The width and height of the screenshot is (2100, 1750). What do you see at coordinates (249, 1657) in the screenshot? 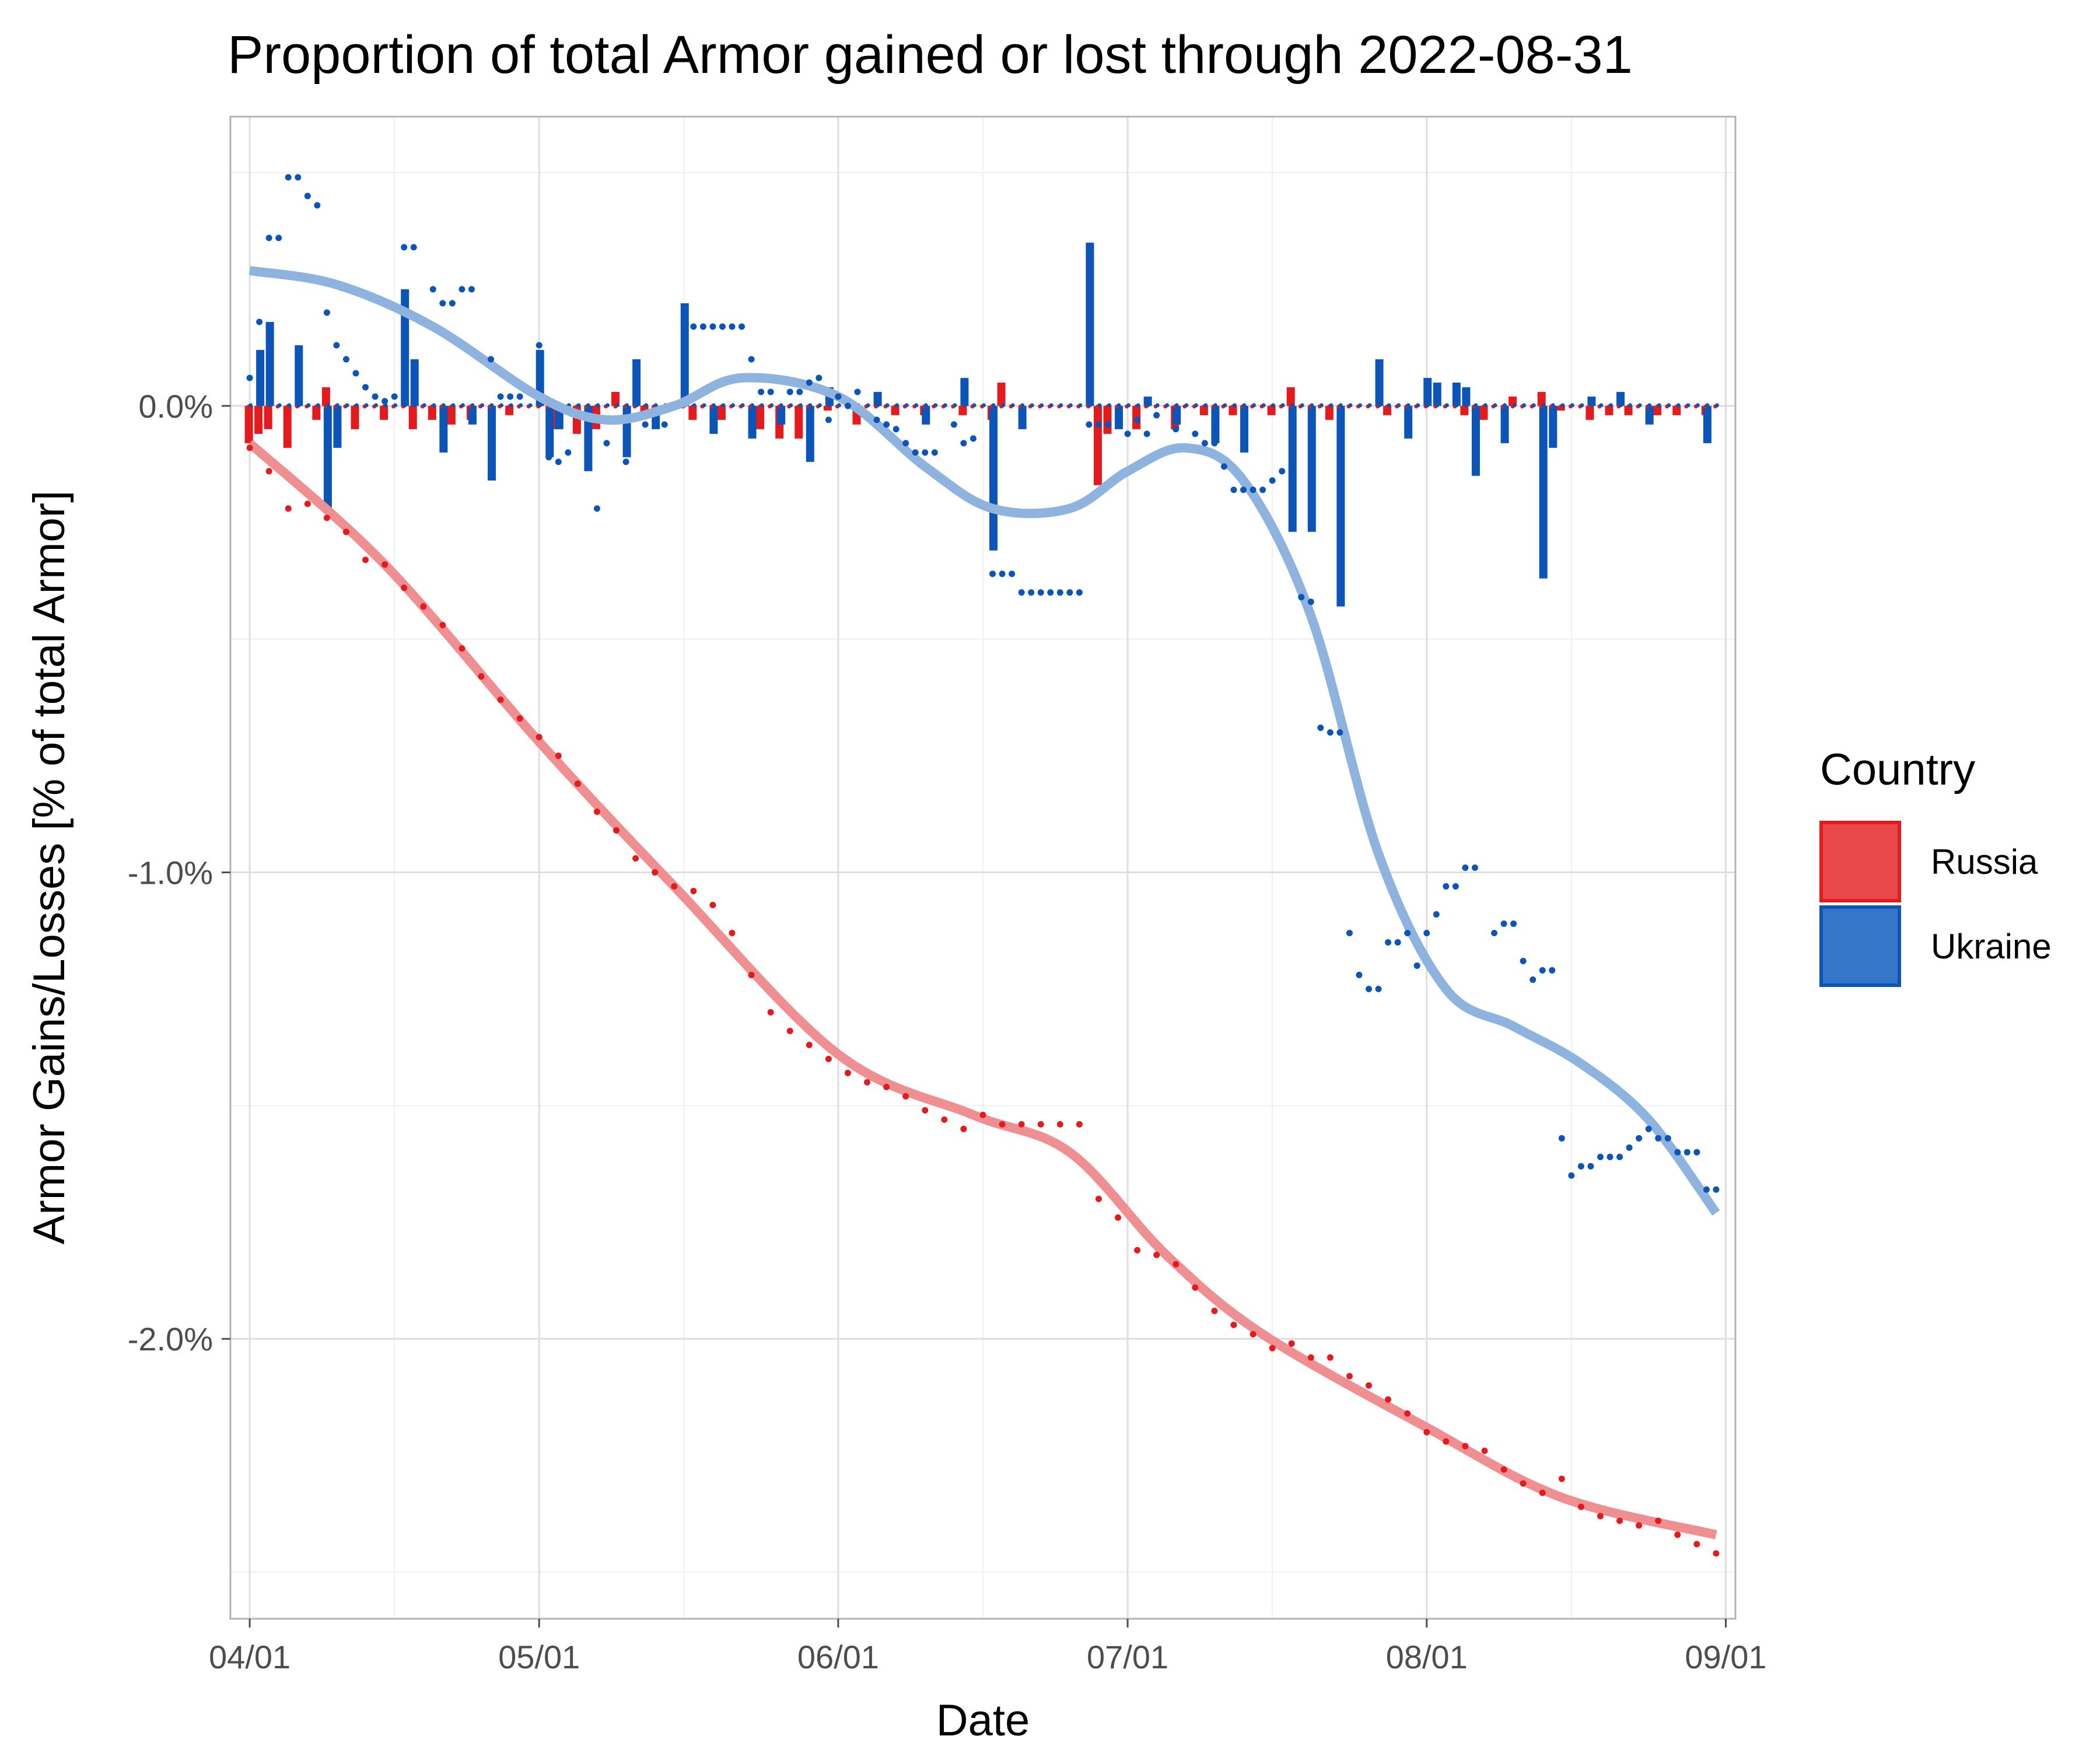
I see `x-tick-label: 04/01` at bounding box center [249, 1657].